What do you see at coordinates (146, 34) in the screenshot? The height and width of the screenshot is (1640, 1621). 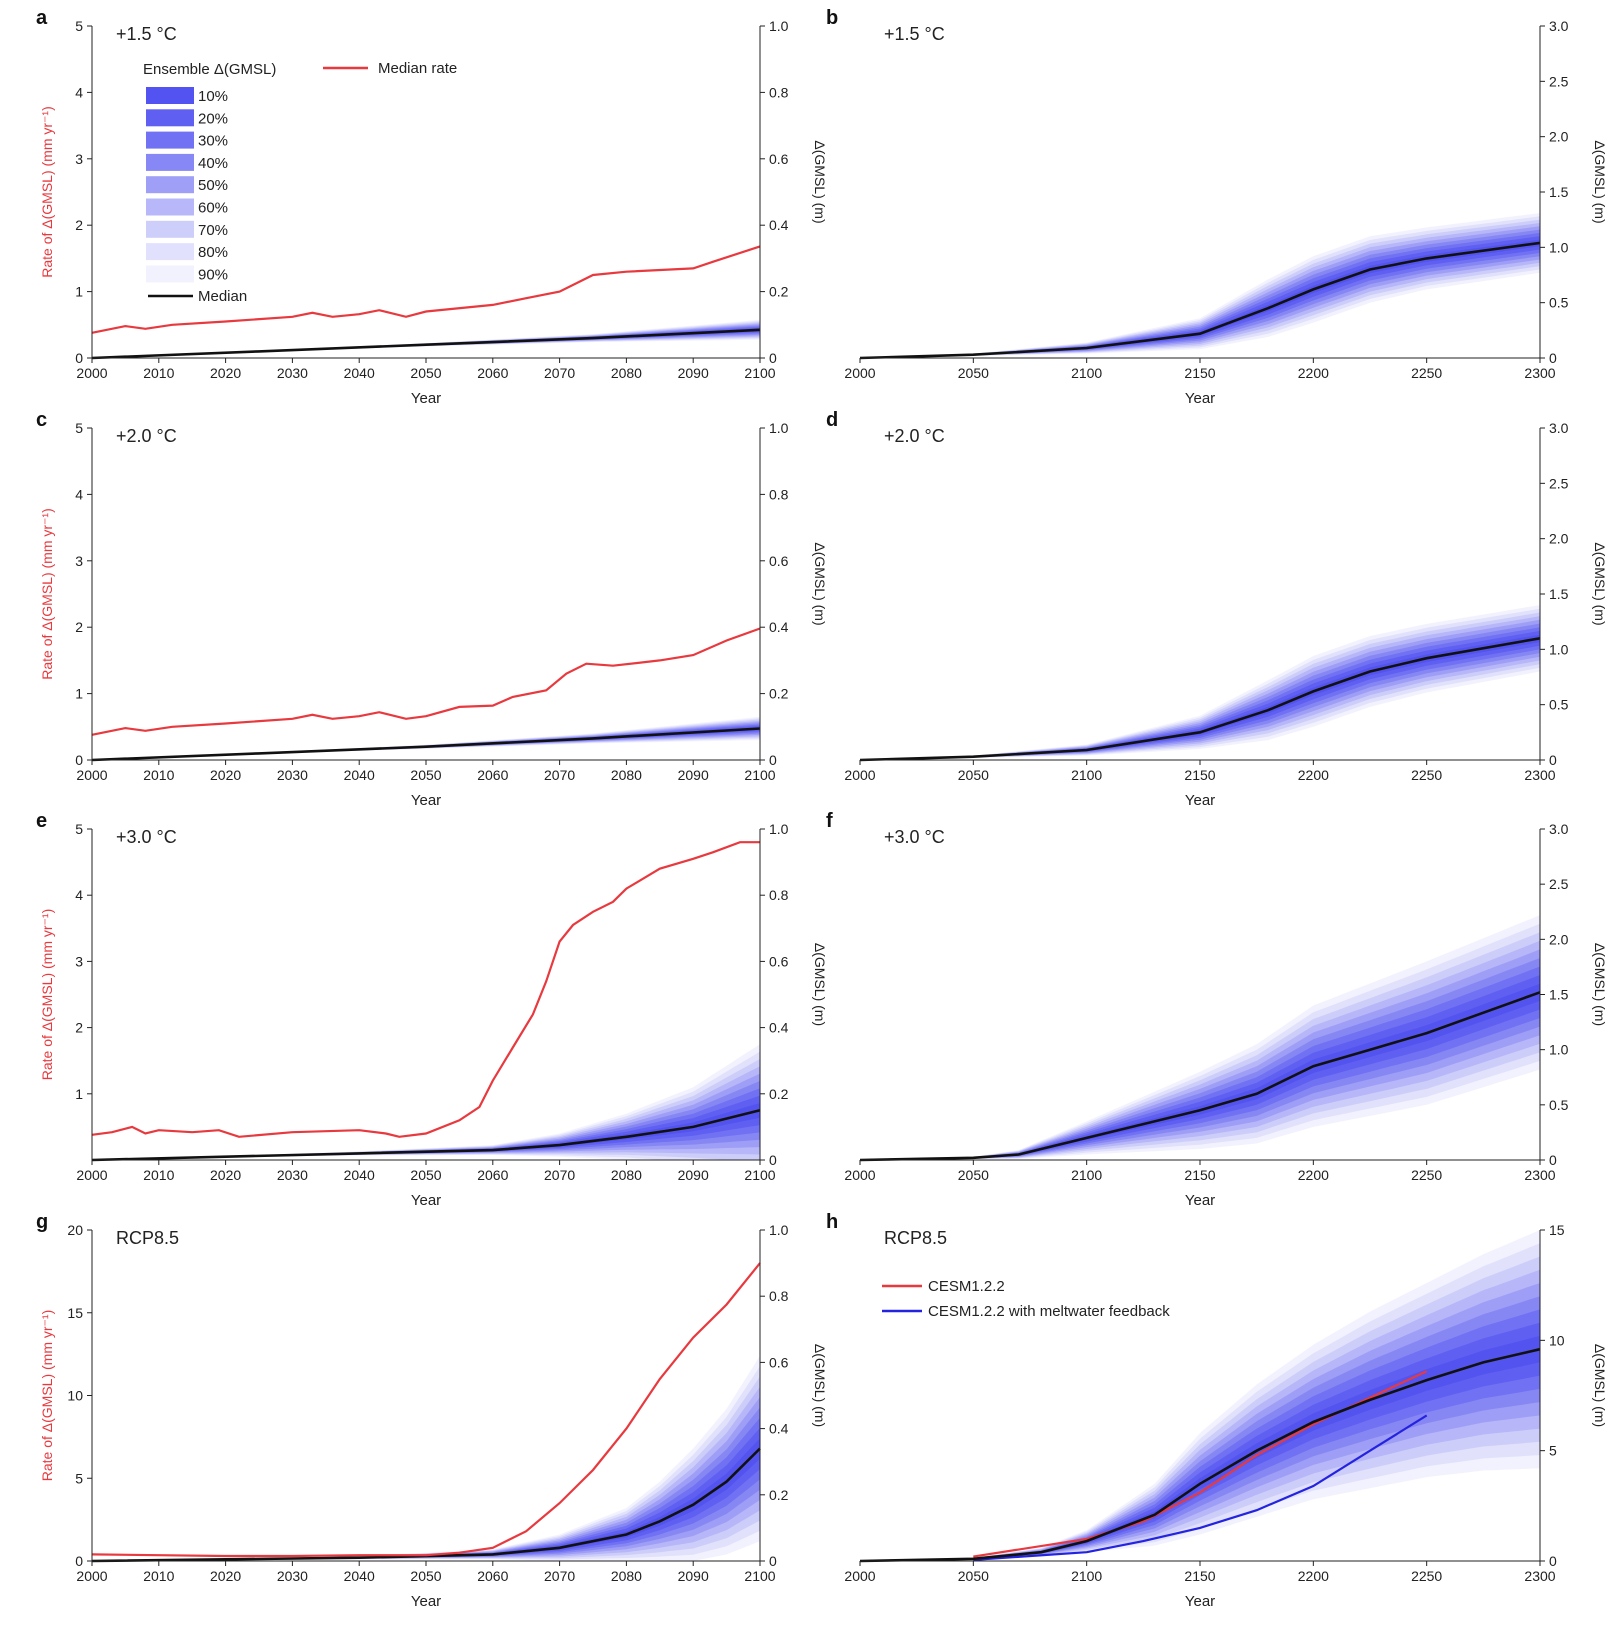 I see `panel-title: +1.5 °C` at bounding box center [146, 34].